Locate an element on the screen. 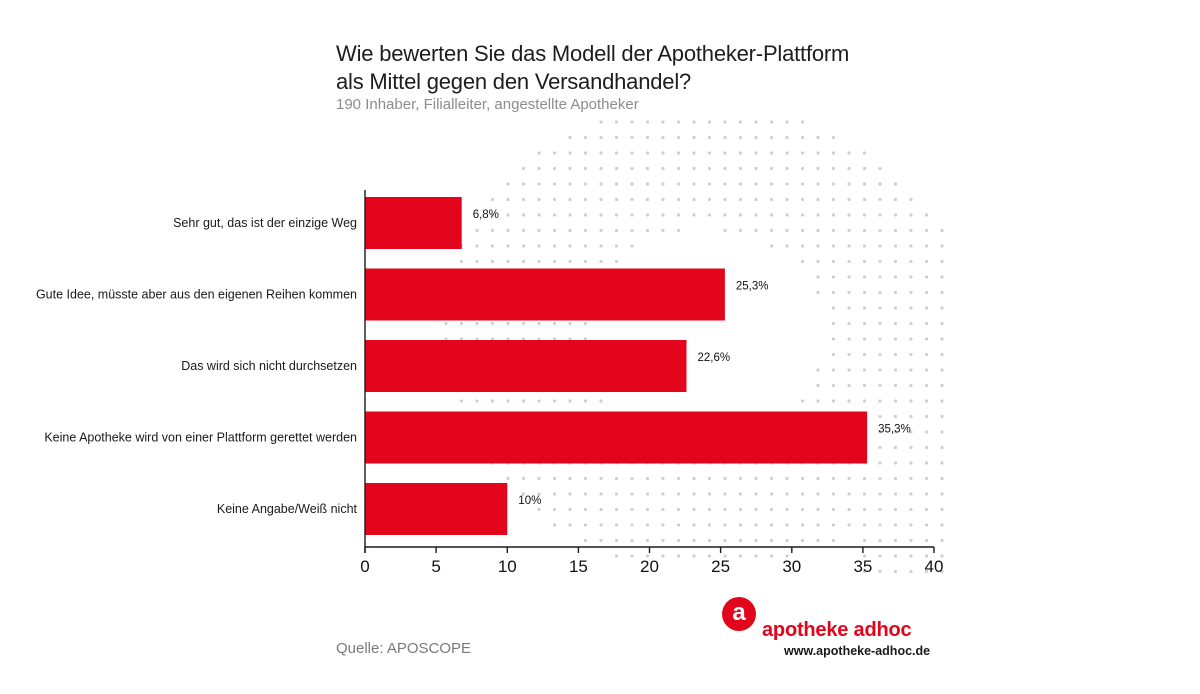 The width and height of the screenshot is (1200, 694). brand-name: apotheke adhoc is located at coordinates (837, 630).